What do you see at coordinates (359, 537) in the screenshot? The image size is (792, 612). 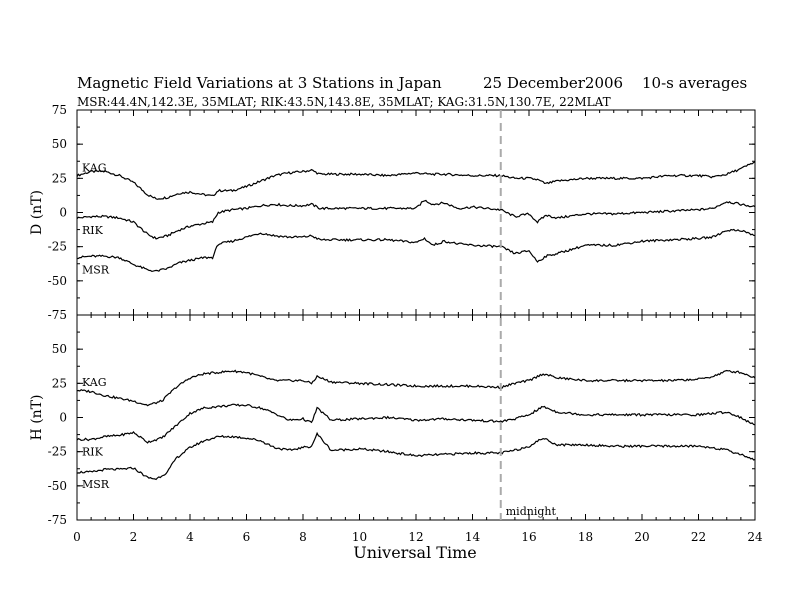 I see `x-tick-label: 10` at bounding box center [359, 537].